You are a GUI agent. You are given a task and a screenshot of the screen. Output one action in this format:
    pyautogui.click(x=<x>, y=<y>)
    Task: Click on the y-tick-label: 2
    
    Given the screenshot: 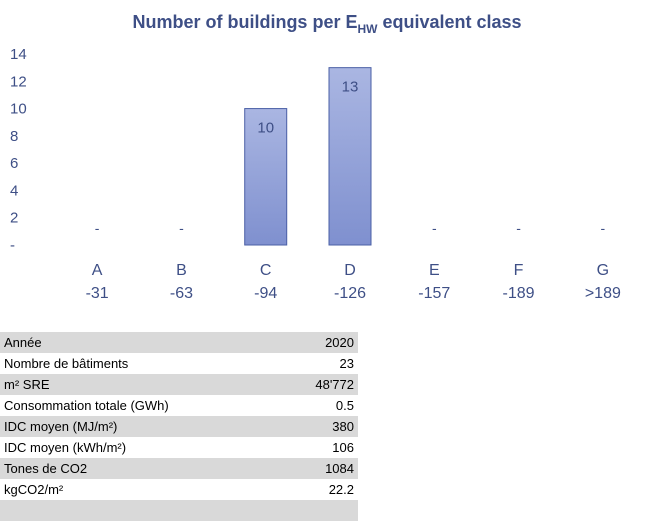 What is the action you would take?
    pyautogui.click(x=14, y=218)
    